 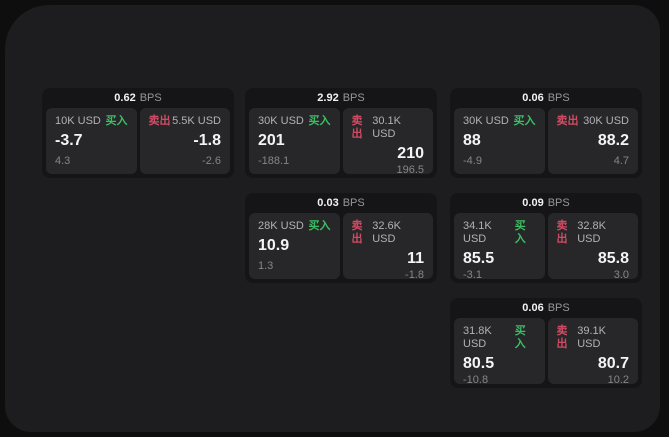 I want to click on buy-delta: 1.3, so click(x=266, y=266).